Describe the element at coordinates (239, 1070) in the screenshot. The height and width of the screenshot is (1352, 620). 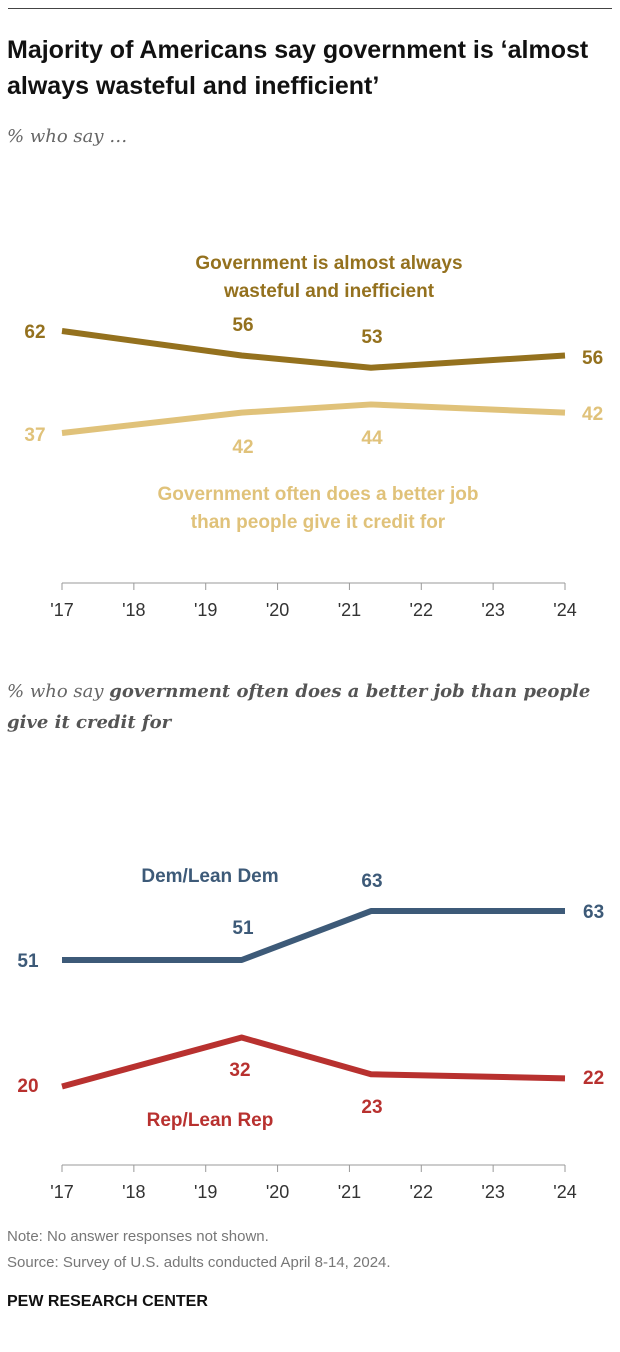
I see `data-label: 32` at that location.